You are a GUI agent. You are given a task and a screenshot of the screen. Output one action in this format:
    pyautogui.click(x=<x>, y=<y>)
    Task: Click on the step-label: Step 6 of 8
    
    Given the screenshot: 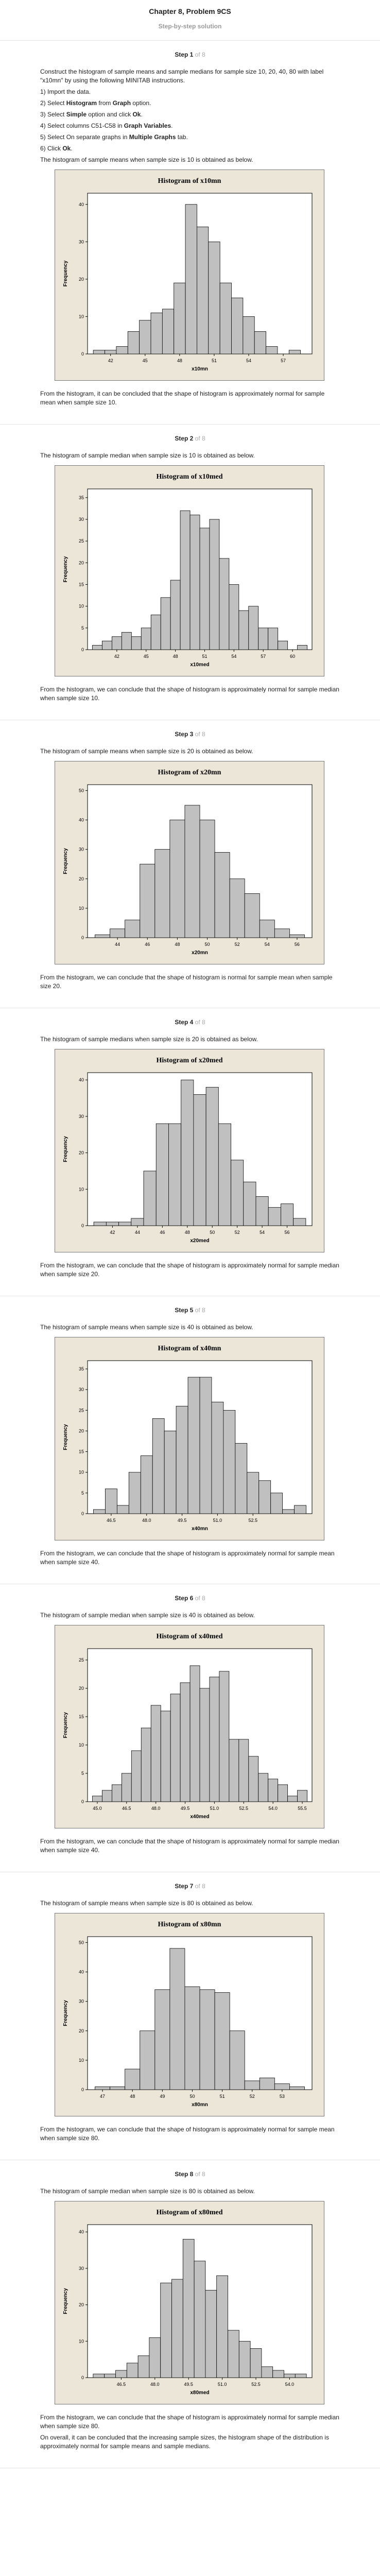 What is the action you would take?
    pyautogui.click(x=190, y=1598)
    